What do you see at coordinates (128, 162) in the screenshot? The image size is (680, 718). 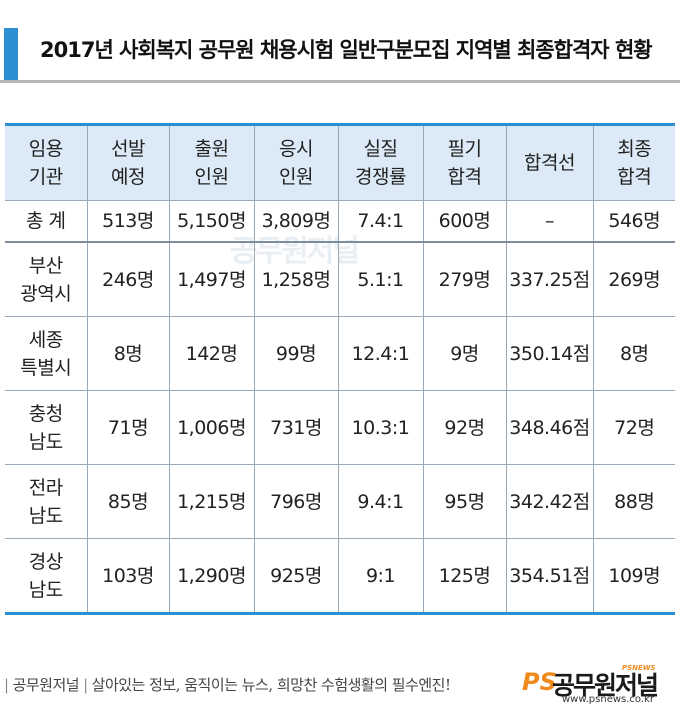 I see `header-cell: 선발 예정` at bounding box center [128, 162].